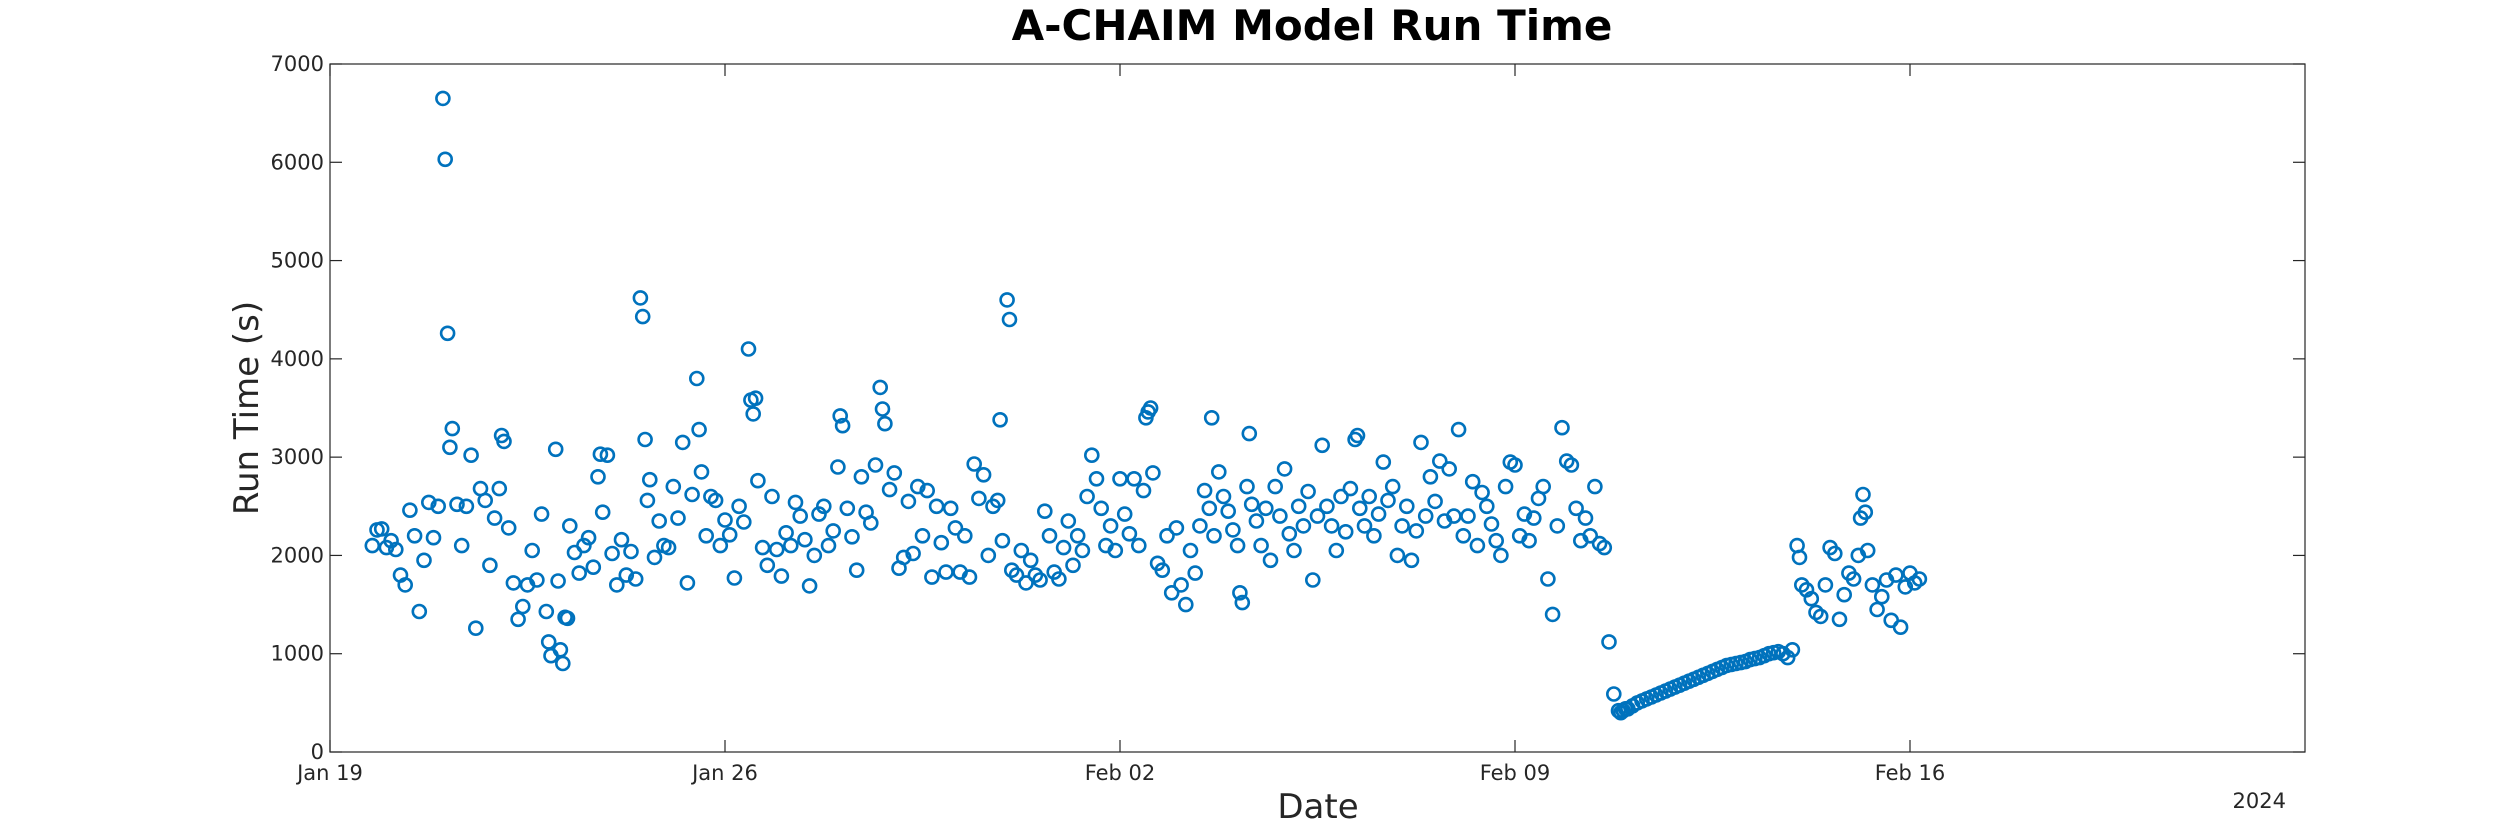  What do you see at coordinates (1515, 773) in the screenshot?
I see `x-tick-label: Feb 09` at bounding box center [1515, 773].